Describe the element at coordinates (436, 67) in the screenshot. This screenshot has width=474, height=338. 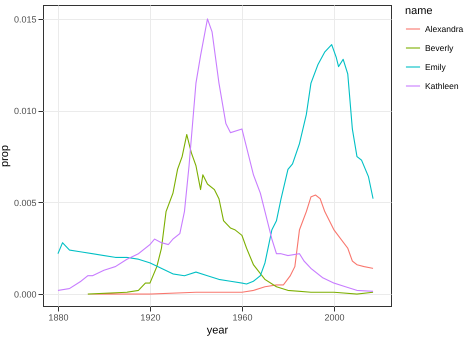
I see `legend-label: Emily` at that location.